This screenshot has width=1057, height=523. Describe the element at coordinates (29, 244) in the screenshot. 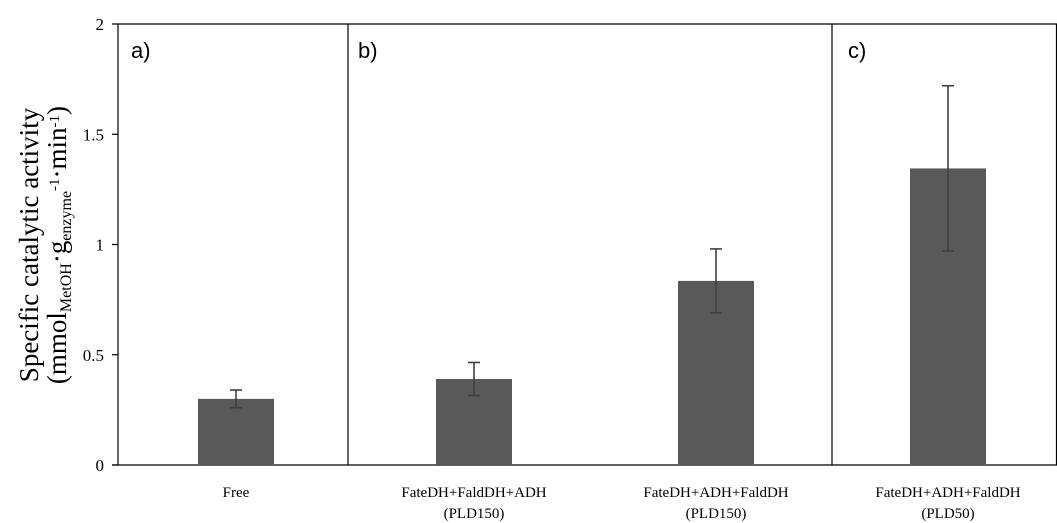

I see `y-axis-title-line1: Specific catalytic activity` at that location.